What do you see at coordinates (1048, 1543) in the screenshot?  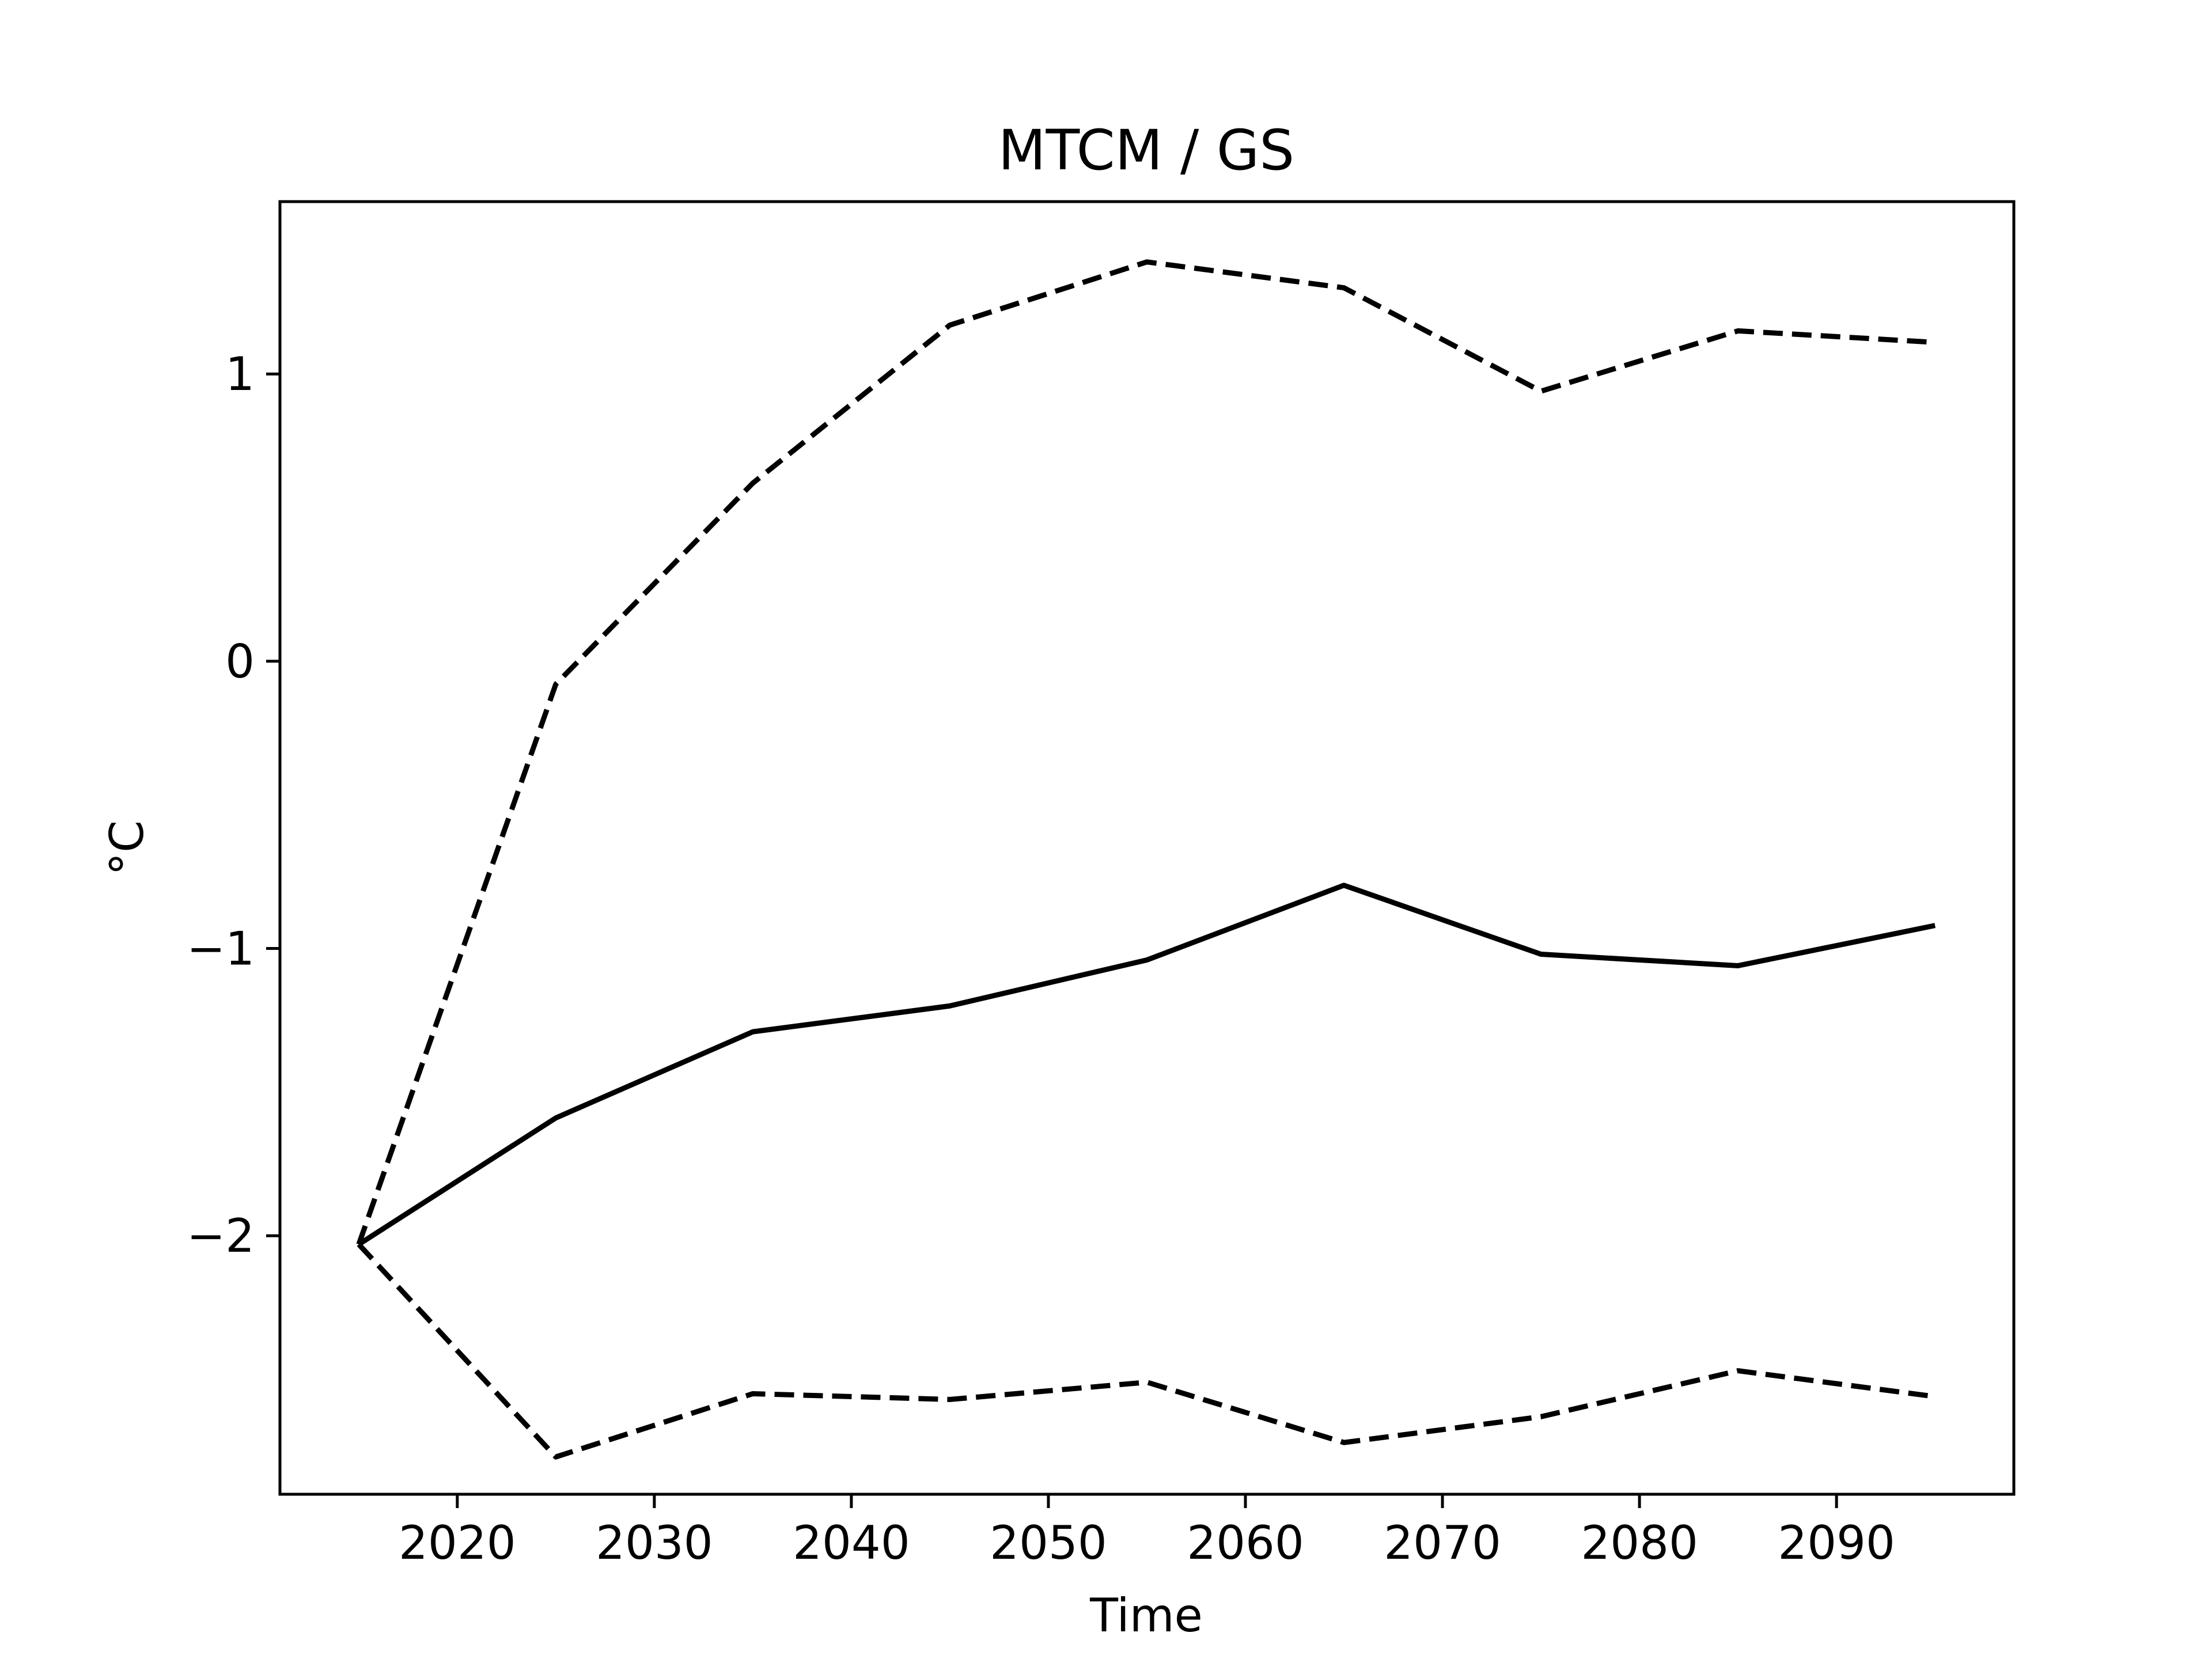 I see `x-tick-label: 2050` at bounding box center [1048, 1543].